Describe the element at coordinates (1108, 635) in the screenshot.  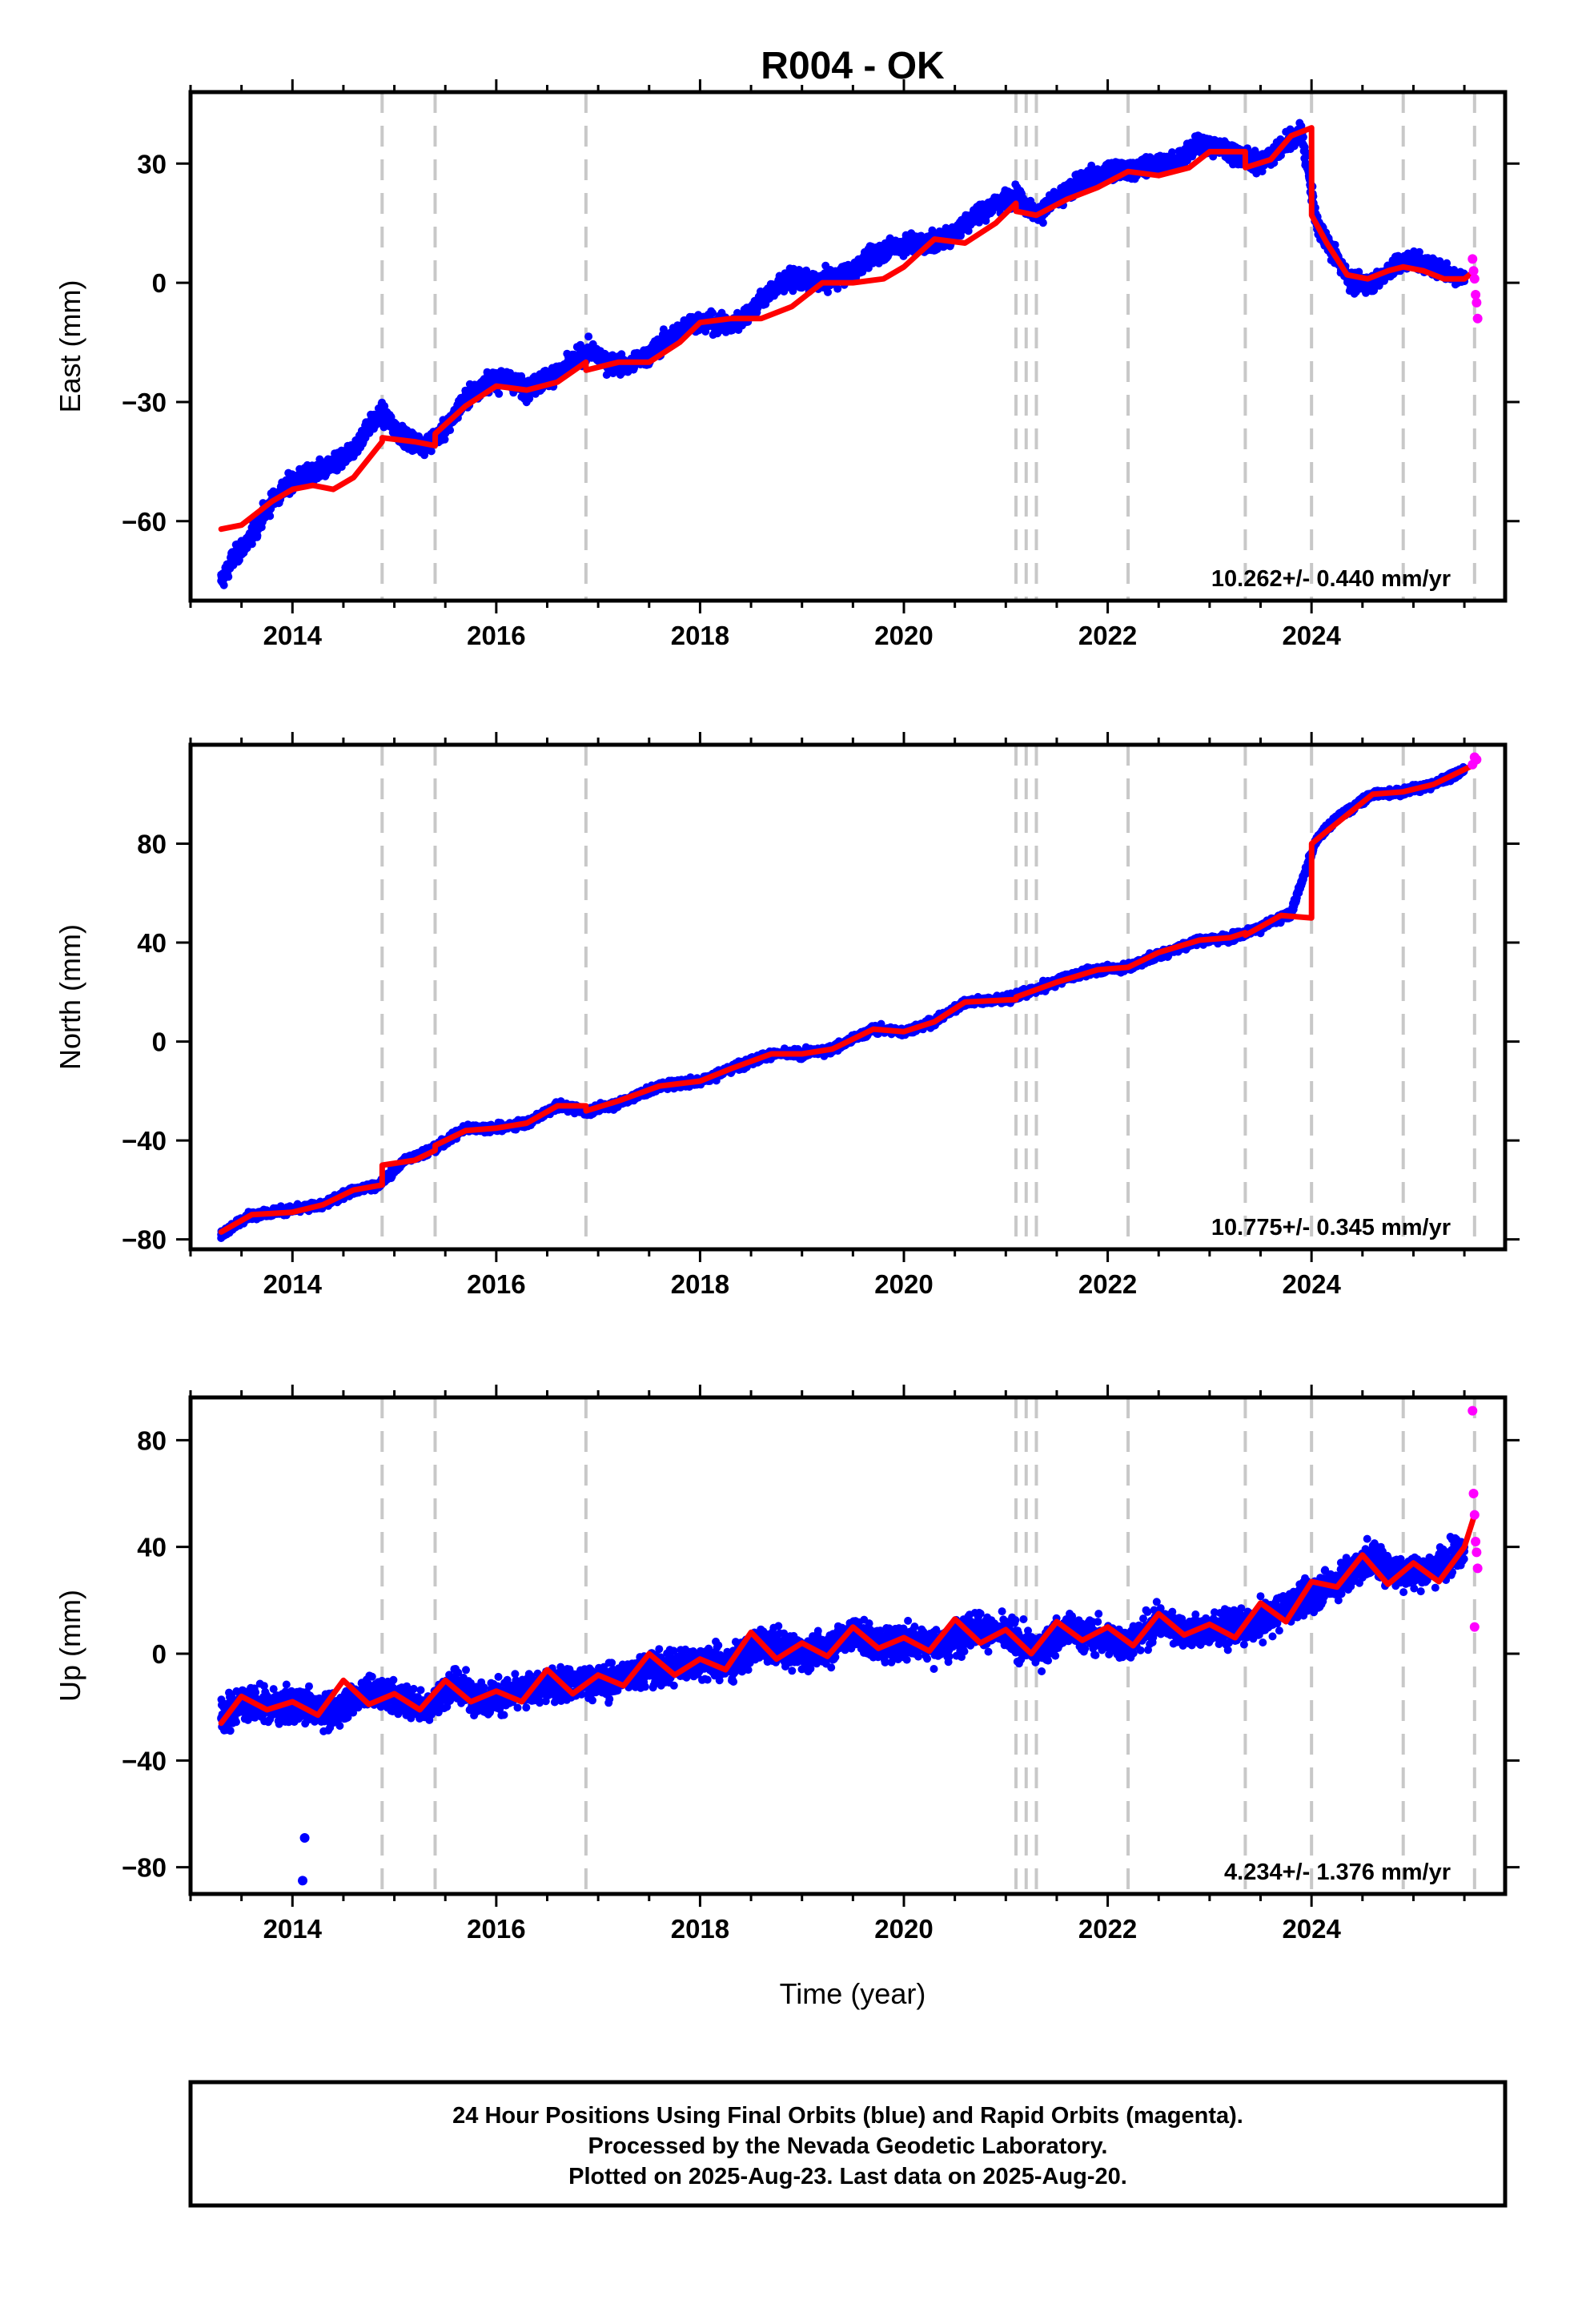
I see `x-tick-label: 2022` at that location.